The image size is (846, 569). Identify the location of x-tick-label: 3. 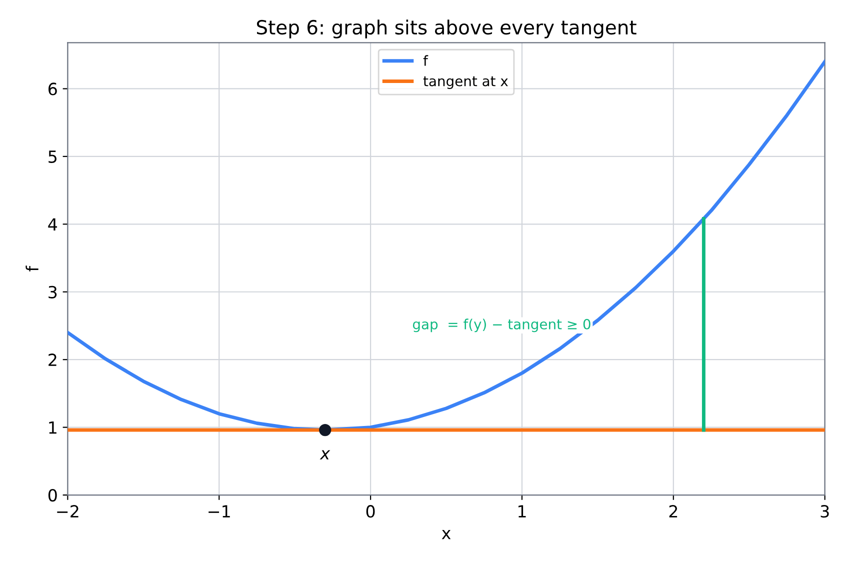
(824, 511).